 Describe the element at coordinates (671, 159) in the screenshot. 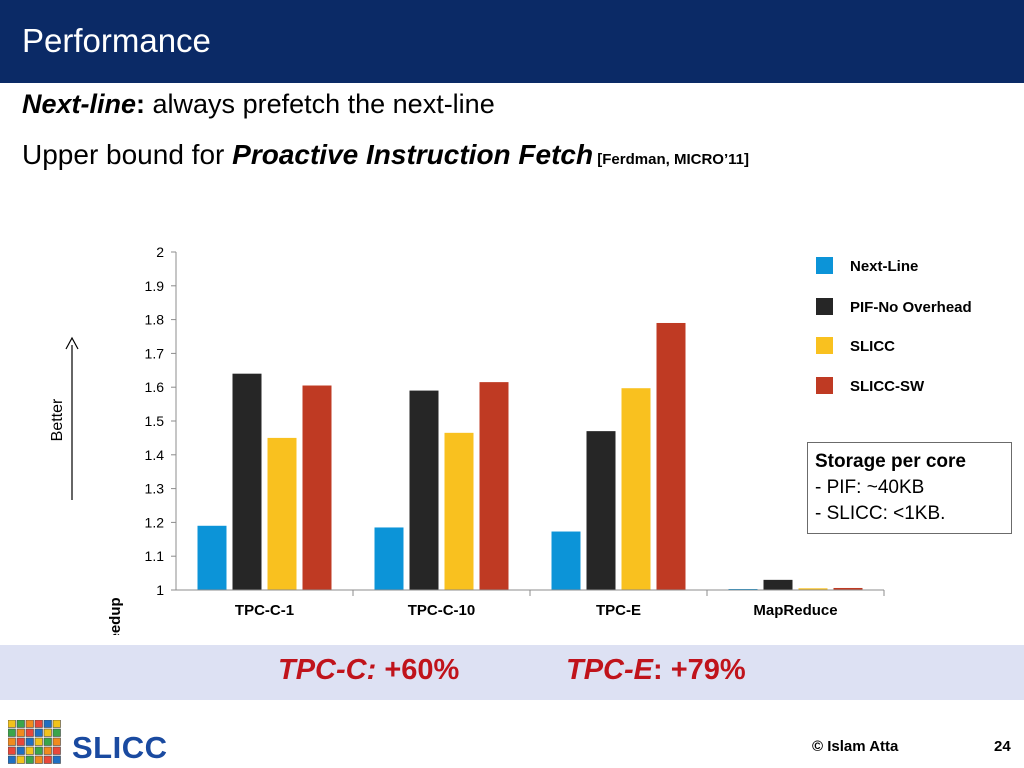

I see `citation: [Ferdman, MICRO’11]` at that location.